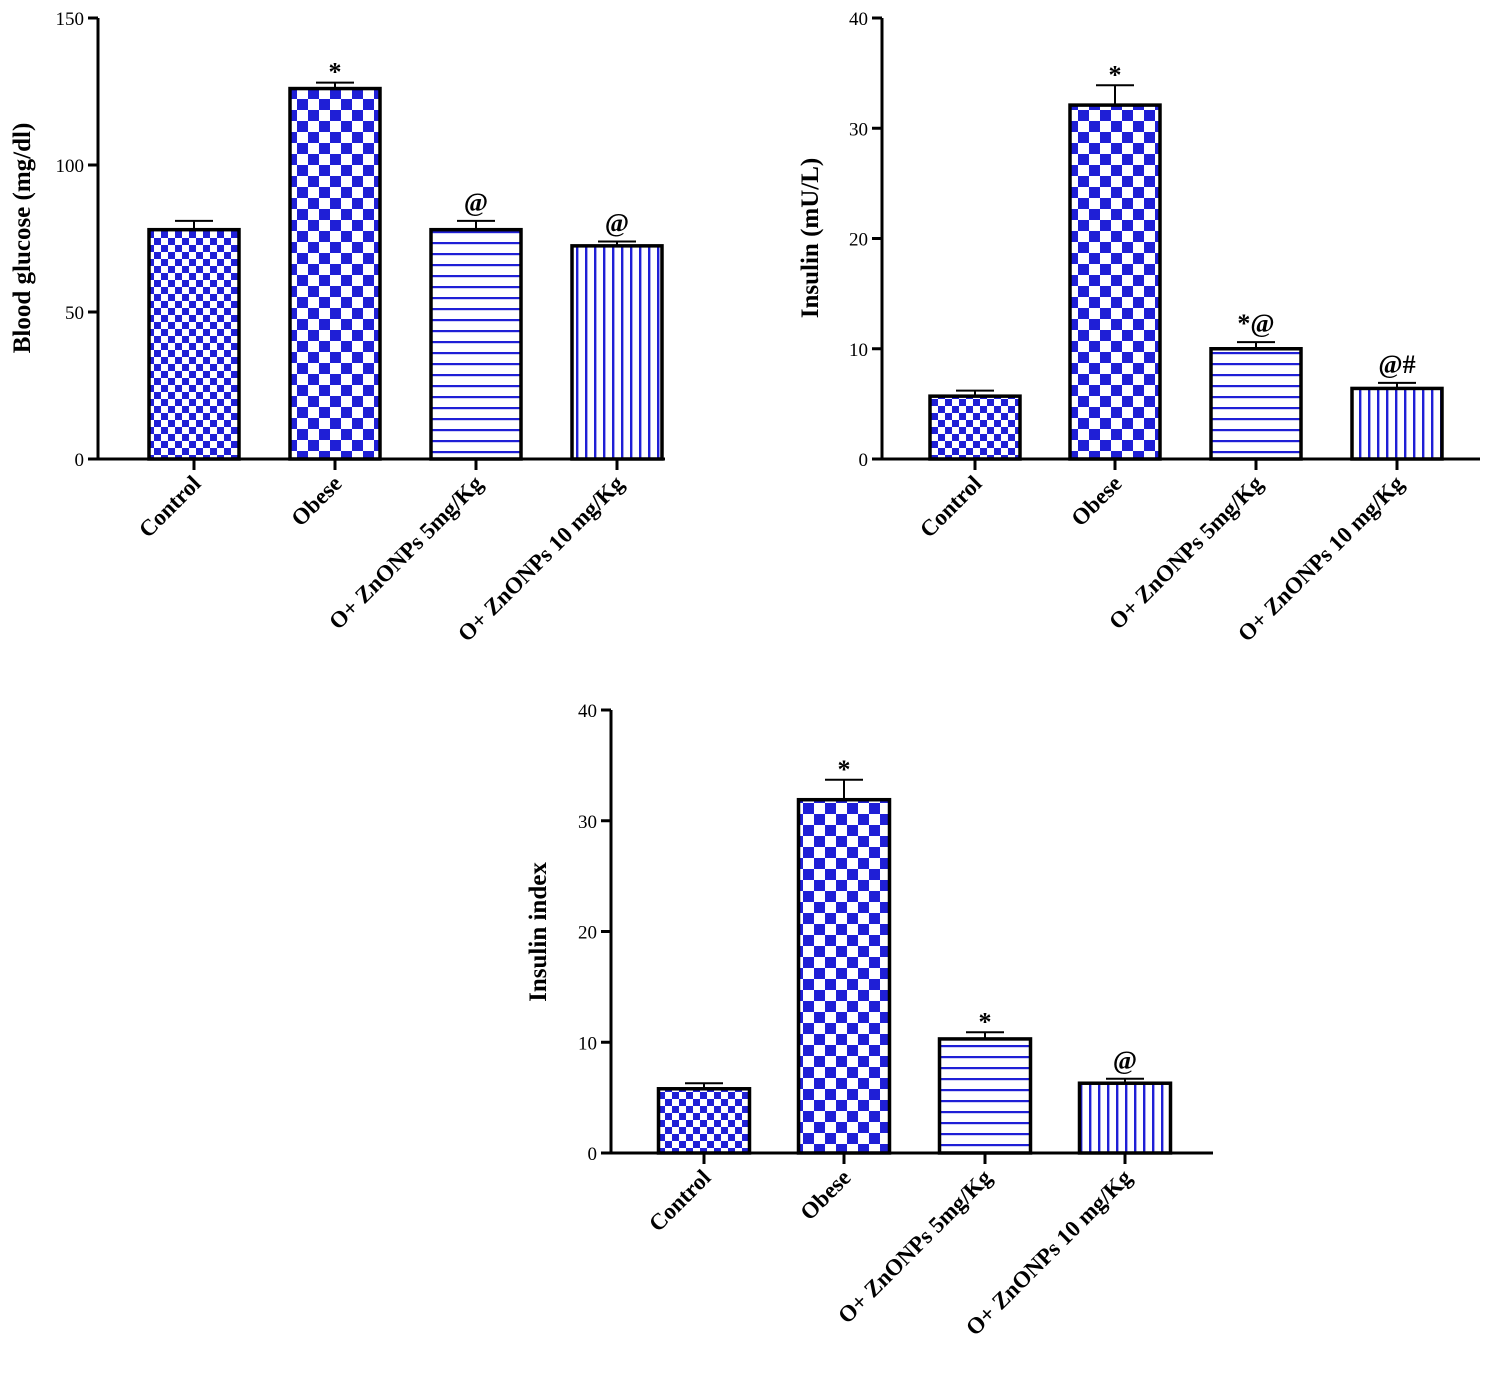  Describe the element at coordinates (70, 166) in the screenshot. I see `y-tick-label: 100` at that location.